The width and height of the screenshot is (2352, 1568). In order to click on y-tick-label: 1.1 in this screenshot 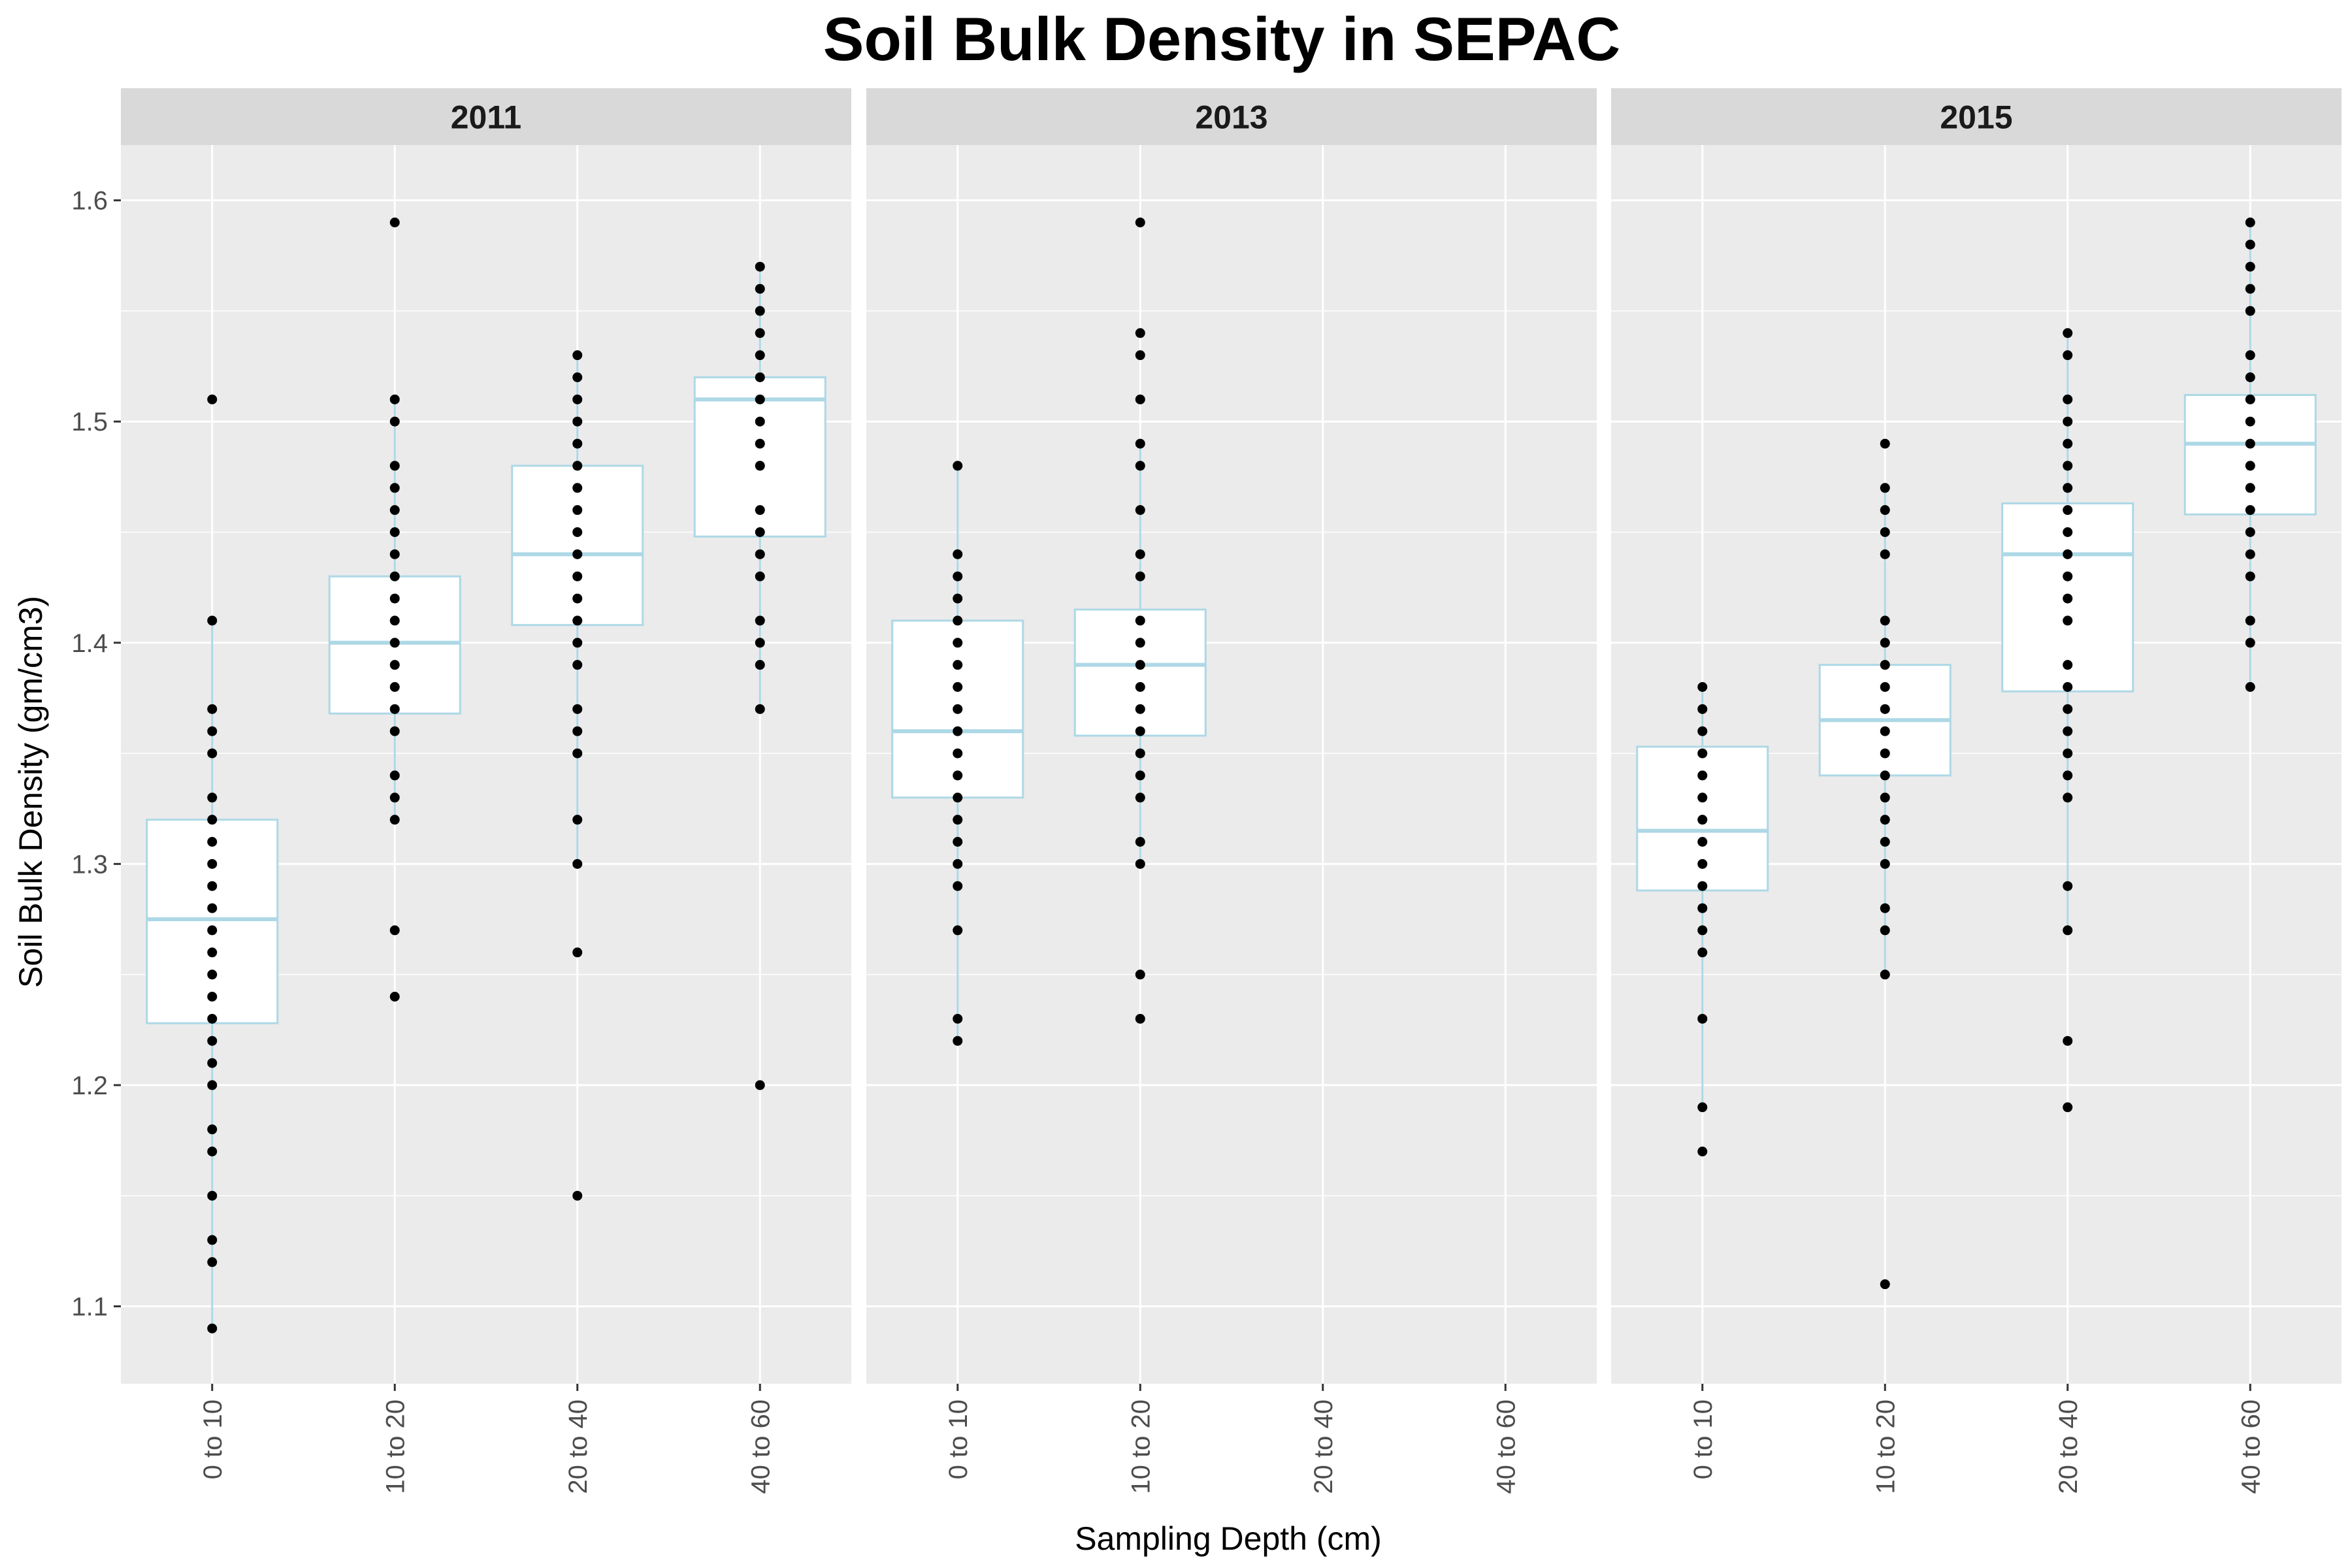, I will do `click(89, 1307)`.